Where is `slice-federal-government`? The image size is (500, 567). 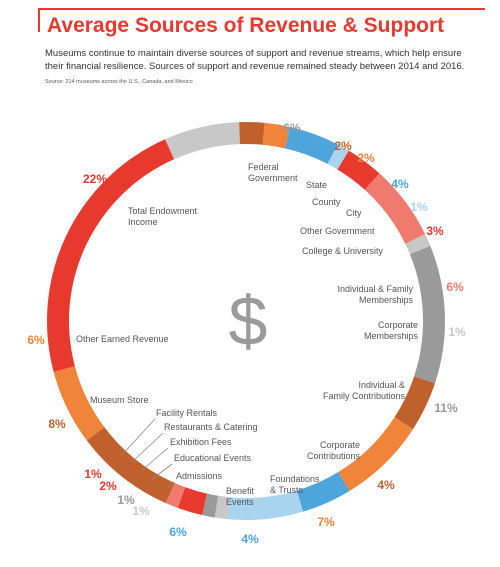
slice-federal-government is located at coordinates (202, 141).